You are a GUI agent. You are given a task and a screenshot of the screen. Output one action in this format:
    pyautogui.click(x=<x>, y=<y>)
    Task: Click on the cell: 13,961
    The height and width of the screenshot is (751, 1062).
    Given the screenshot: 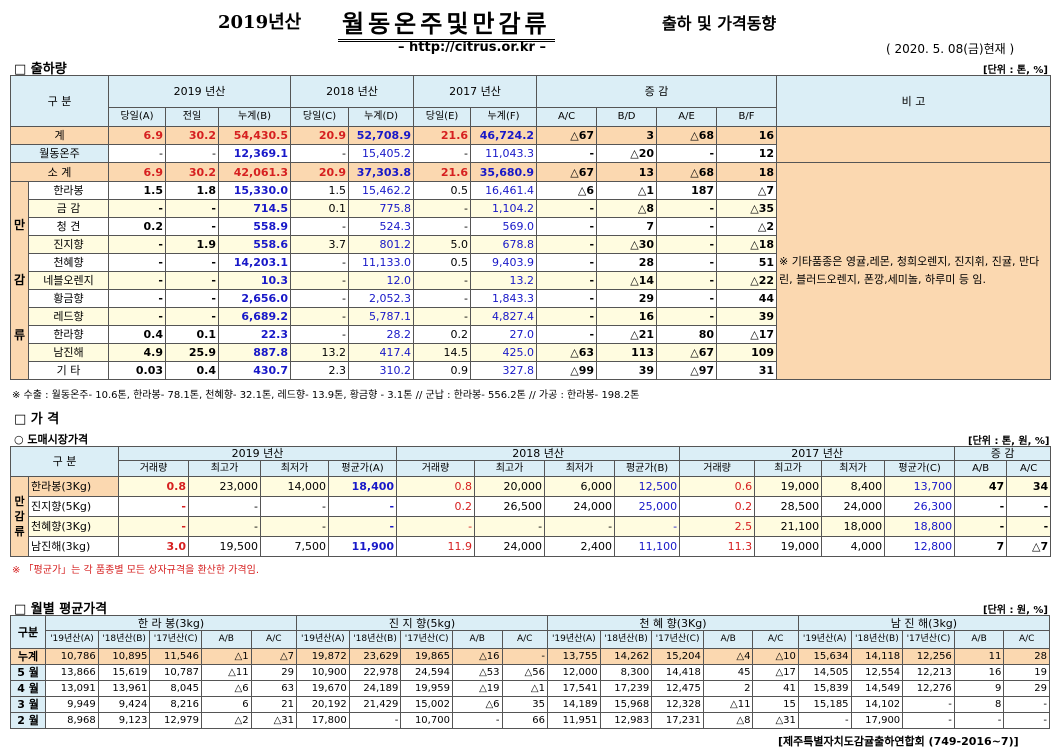 What is the action you would take?
    pyautogui.click(x=124, y=688)
    